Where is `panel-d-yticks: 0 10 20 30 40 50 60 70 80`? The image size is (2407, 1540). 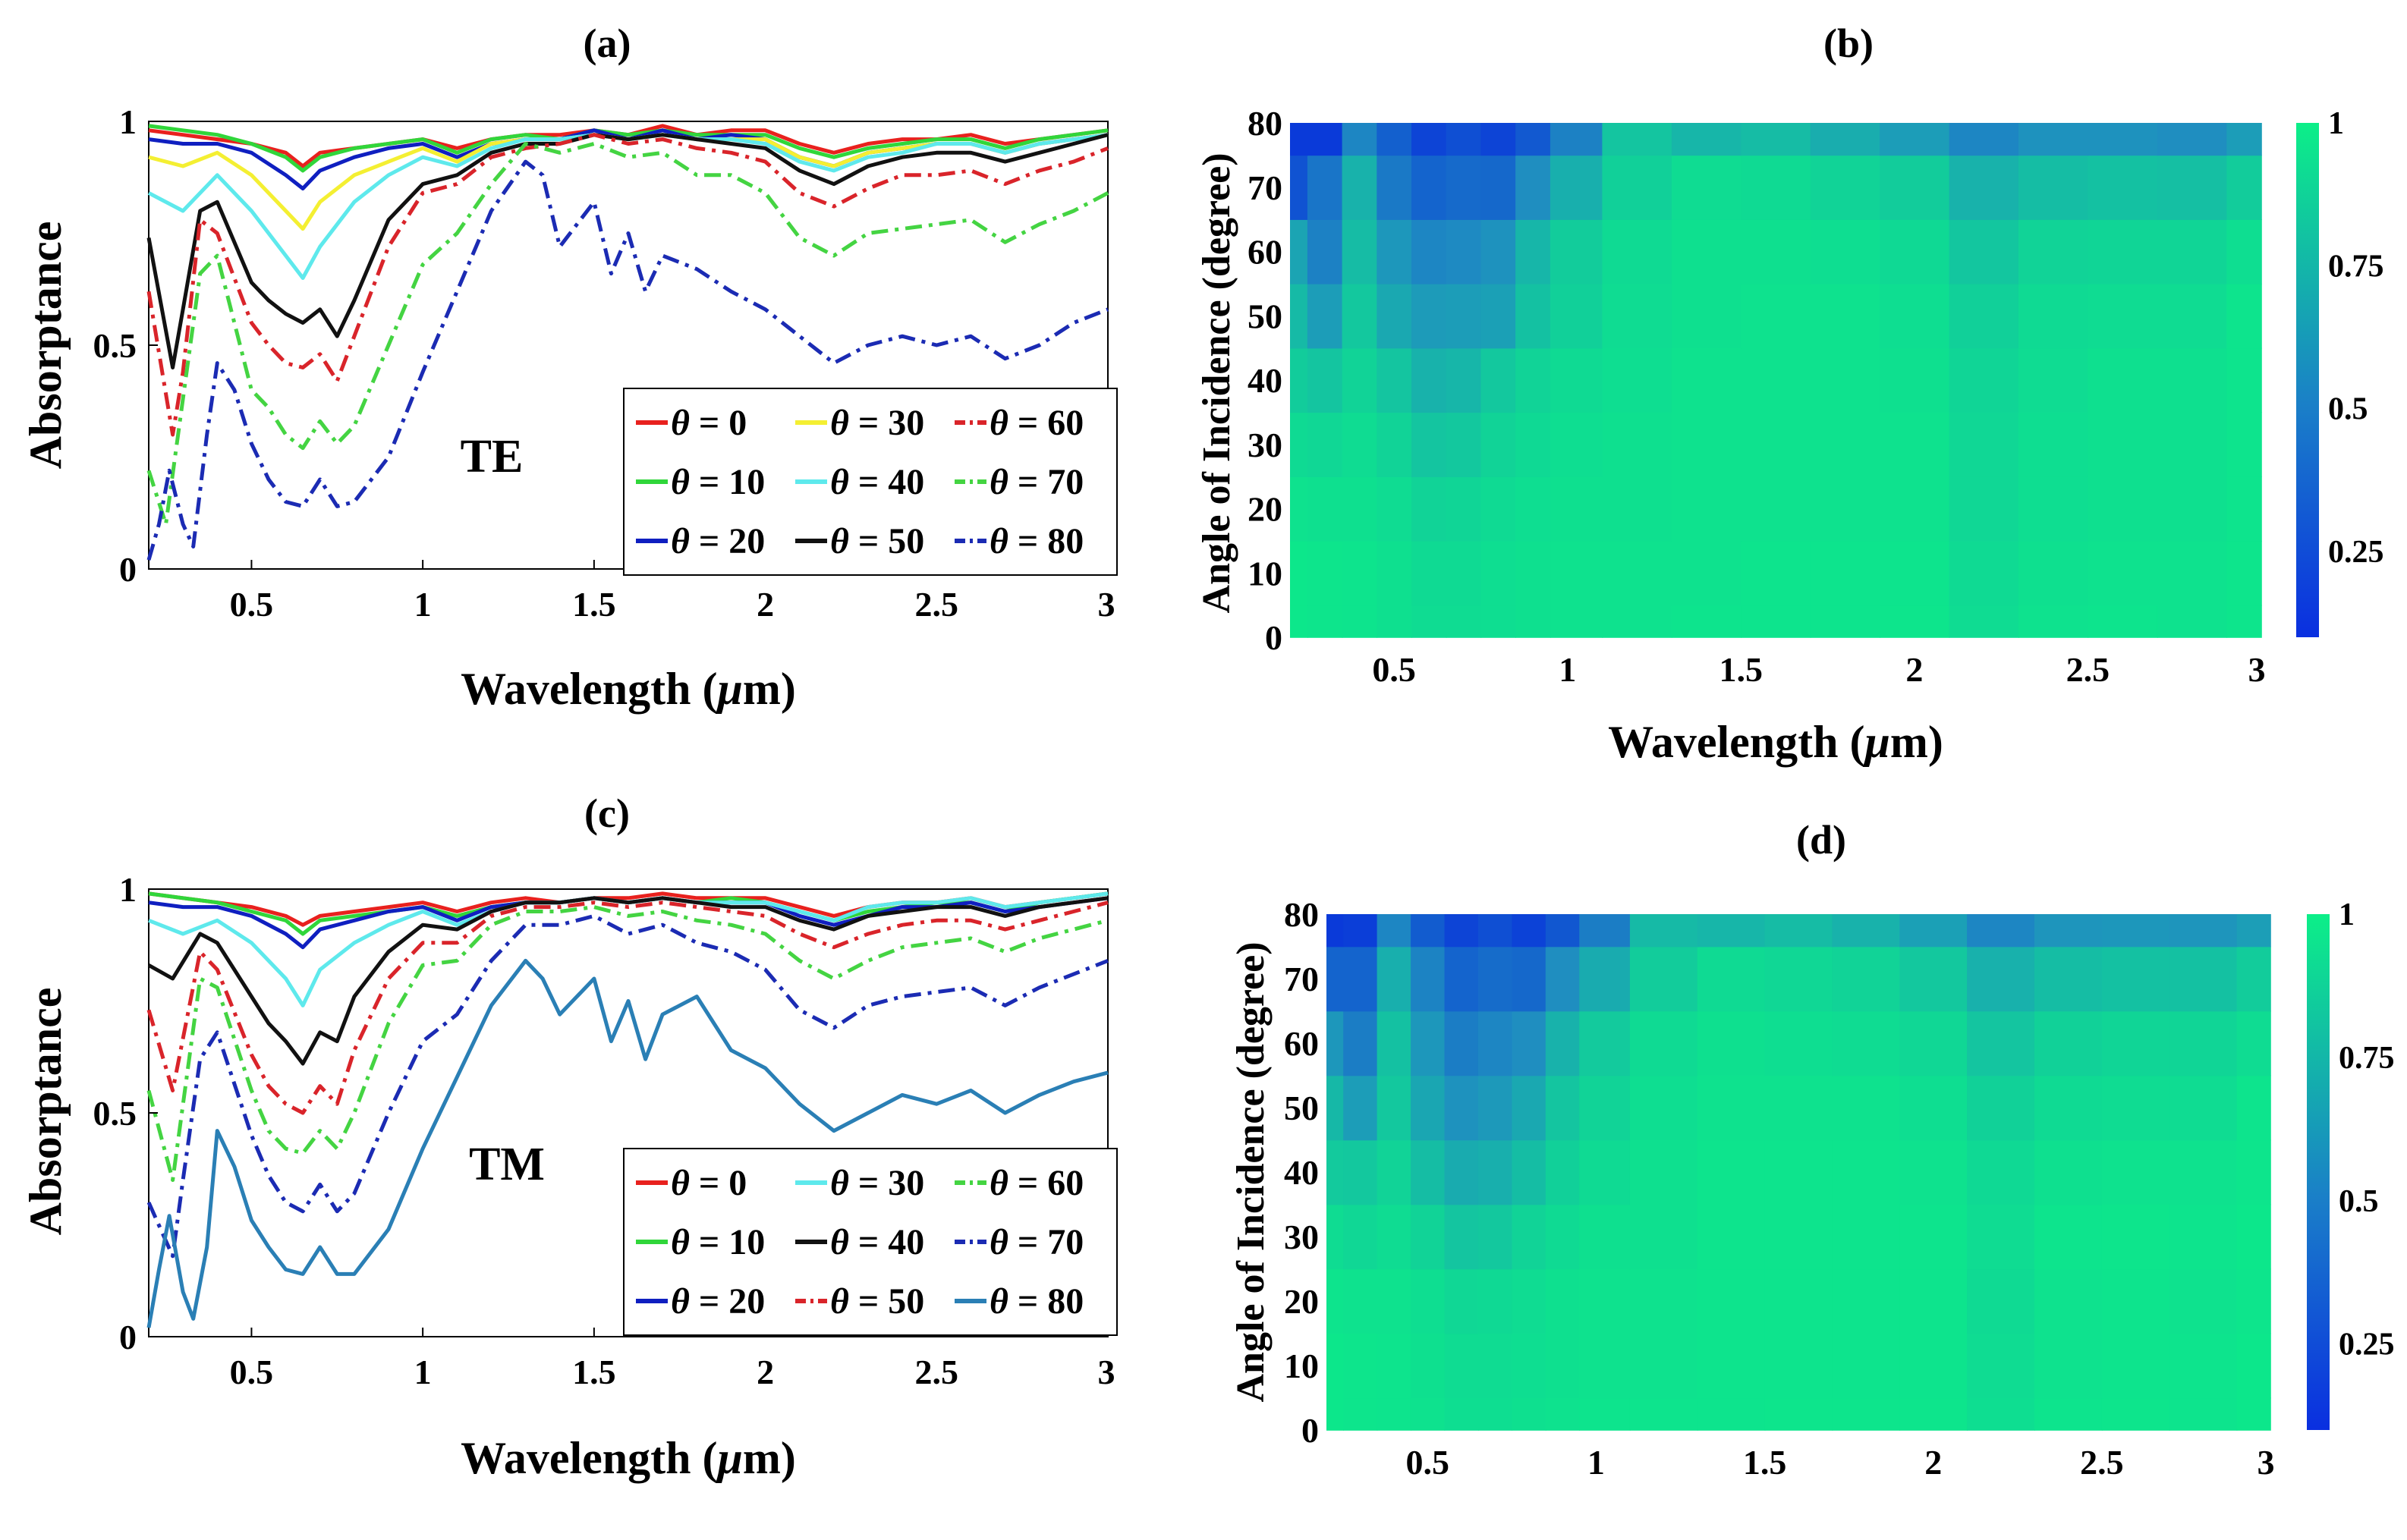
panel-d-yticks: 0 10 20 30 40 50 60 70 80 is located at coordinates (1301, 1172).